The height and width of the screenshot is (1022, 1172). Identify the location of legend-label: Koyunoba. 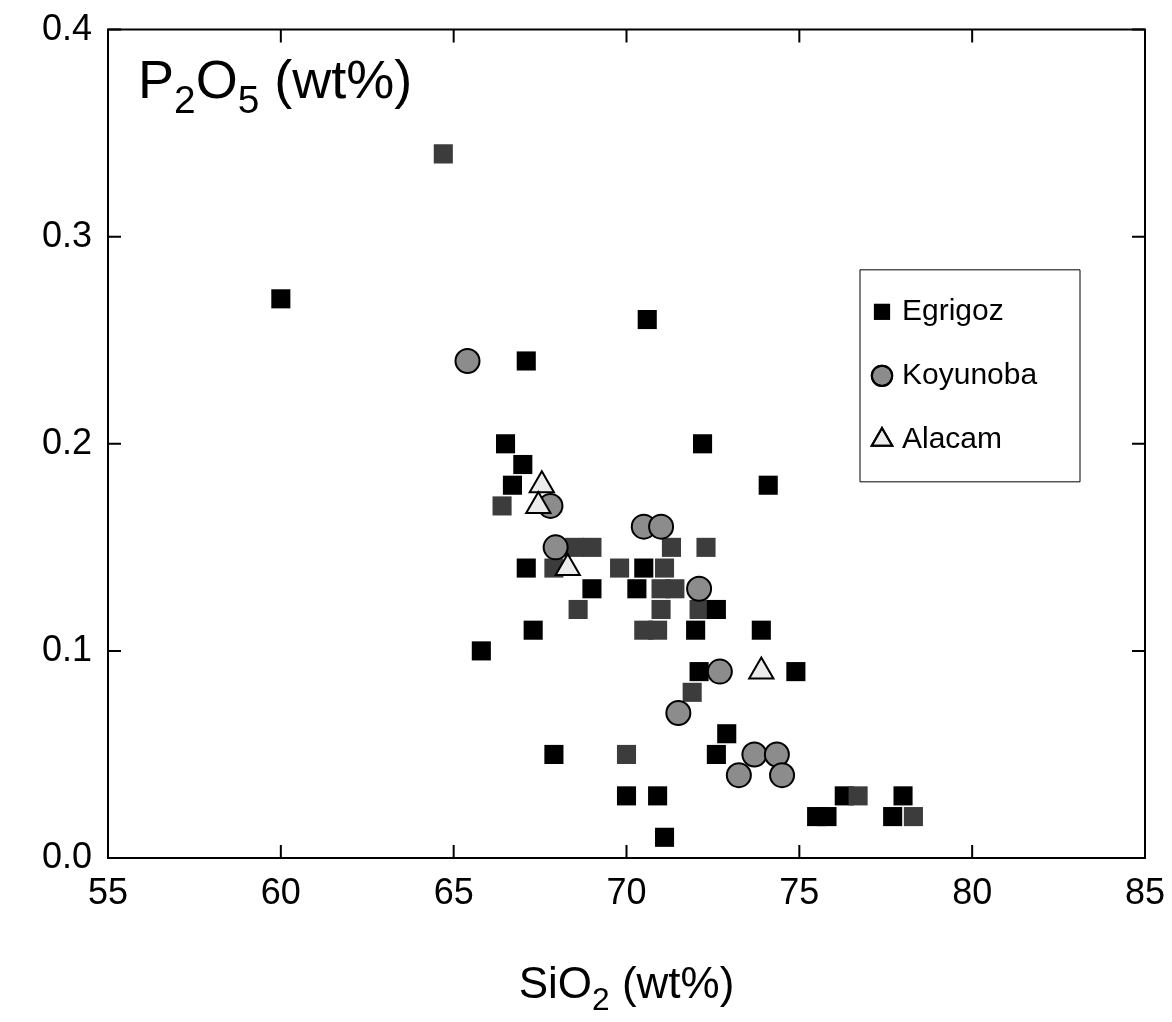
(970, 374).